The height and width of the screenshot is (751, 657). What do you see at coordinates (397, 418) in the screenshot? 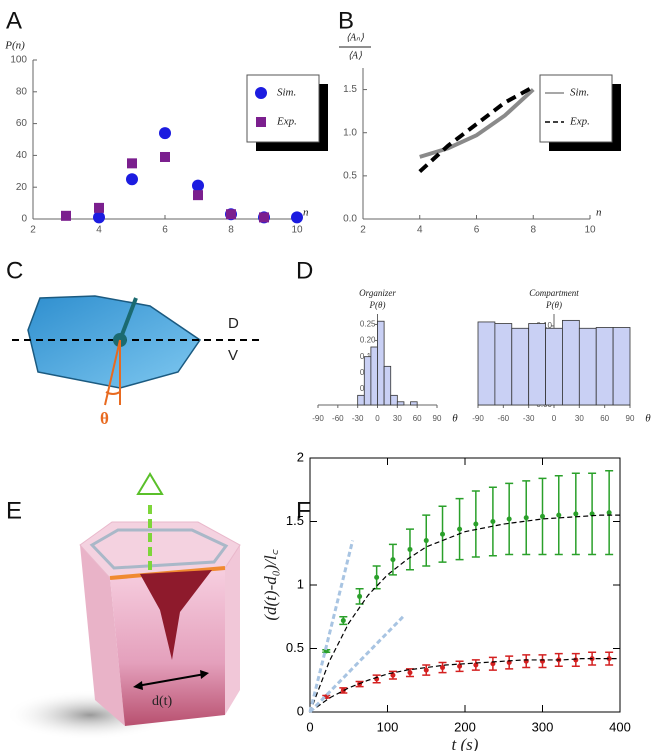
I see `x-tick-label: 30` at bounding box center [397, 418].